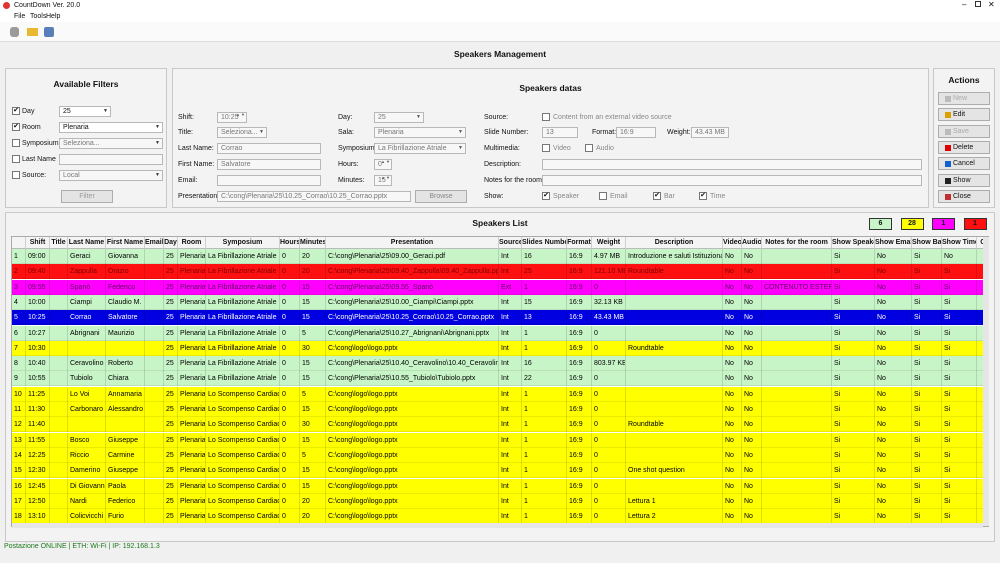 The height and width of the screenshot is (563, 1000). Describe the element at coordinates (383, 180) in the screenshot. I see `spinner: 15 ▲ ▼` at that location.